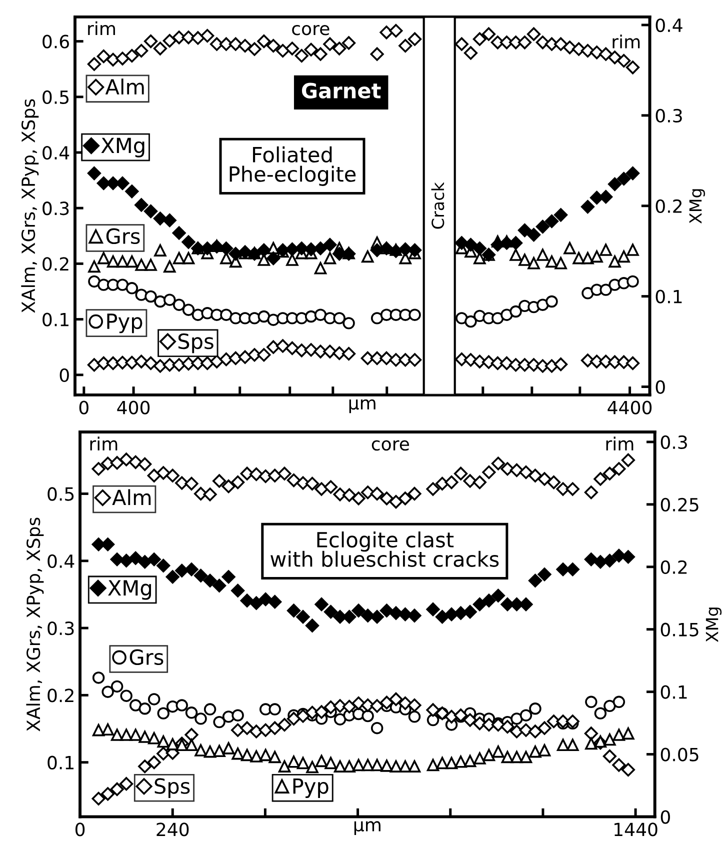 Image resolution: width=723 pixels, height=842 pixels. I want to click on x-tick-label: 4400, so click(630, 407).